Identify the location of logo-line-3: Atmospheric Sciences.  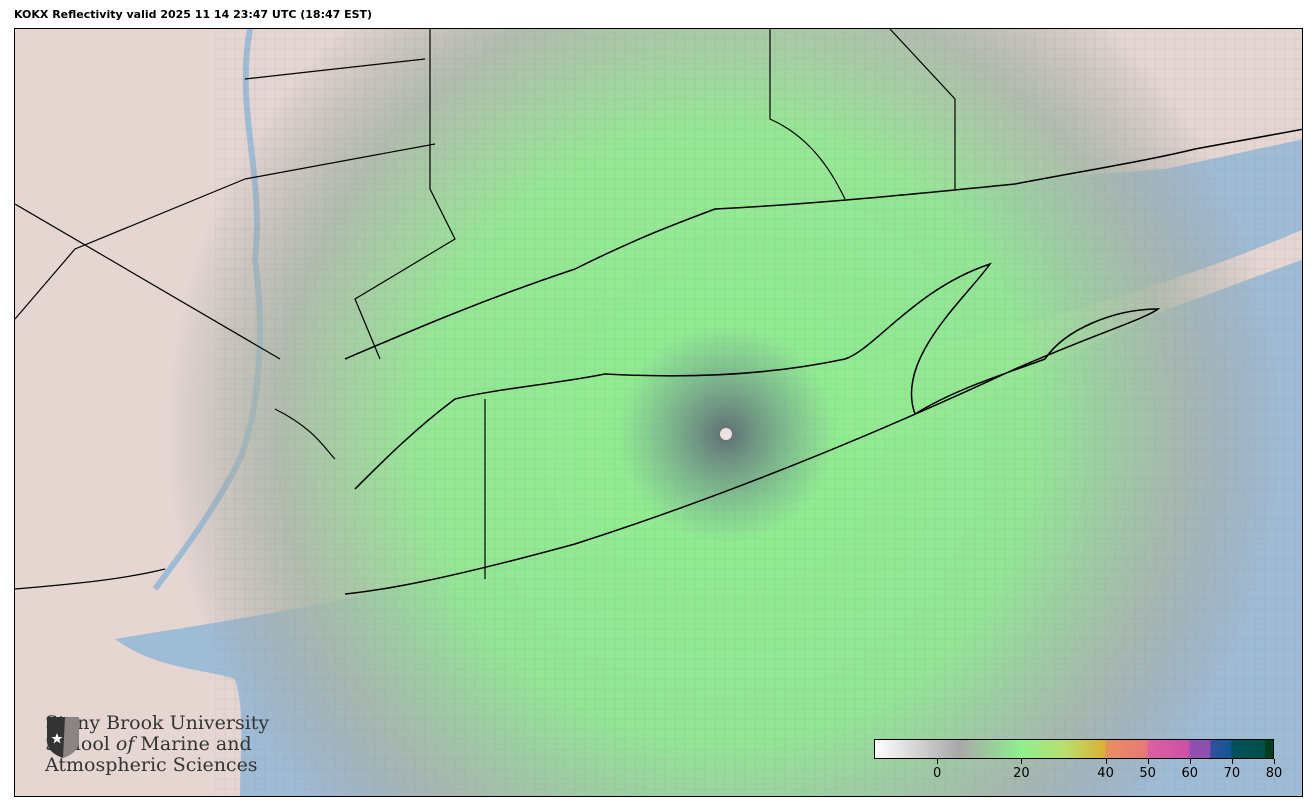
(151, 765).